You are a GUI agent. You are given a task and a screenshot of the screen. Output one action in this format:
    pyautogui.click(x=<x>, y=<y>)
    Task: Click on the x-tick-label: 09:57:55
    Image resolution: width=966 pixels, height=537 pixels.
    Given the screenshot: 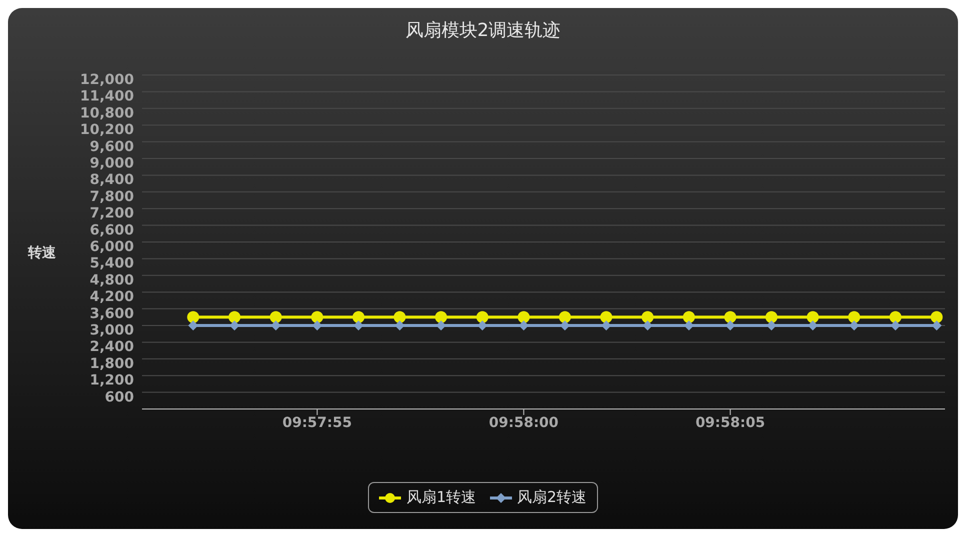 What is the action you would take?
    pyautogui.click(x=317, y=422)
    